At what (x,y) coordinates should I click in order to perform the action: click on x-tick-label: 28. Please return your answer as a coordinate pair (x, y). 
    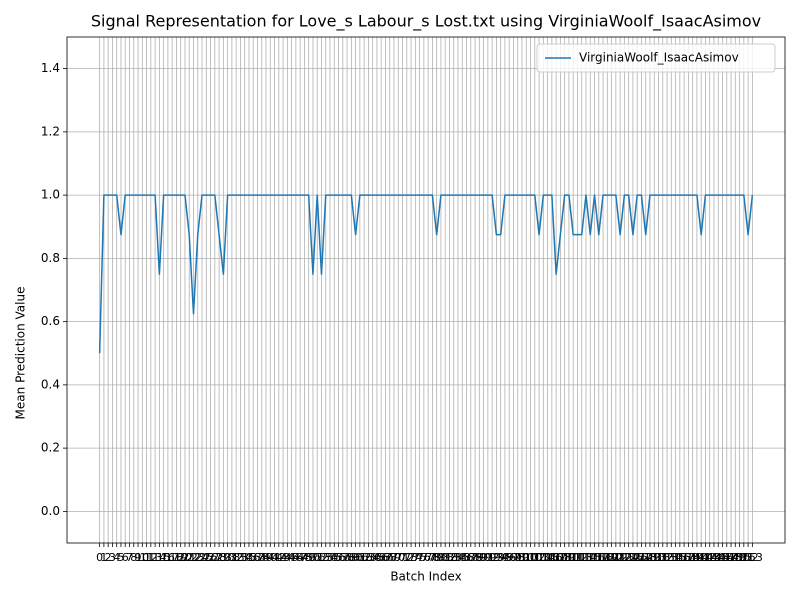
    Looking at the image, I should click on (219, 557).